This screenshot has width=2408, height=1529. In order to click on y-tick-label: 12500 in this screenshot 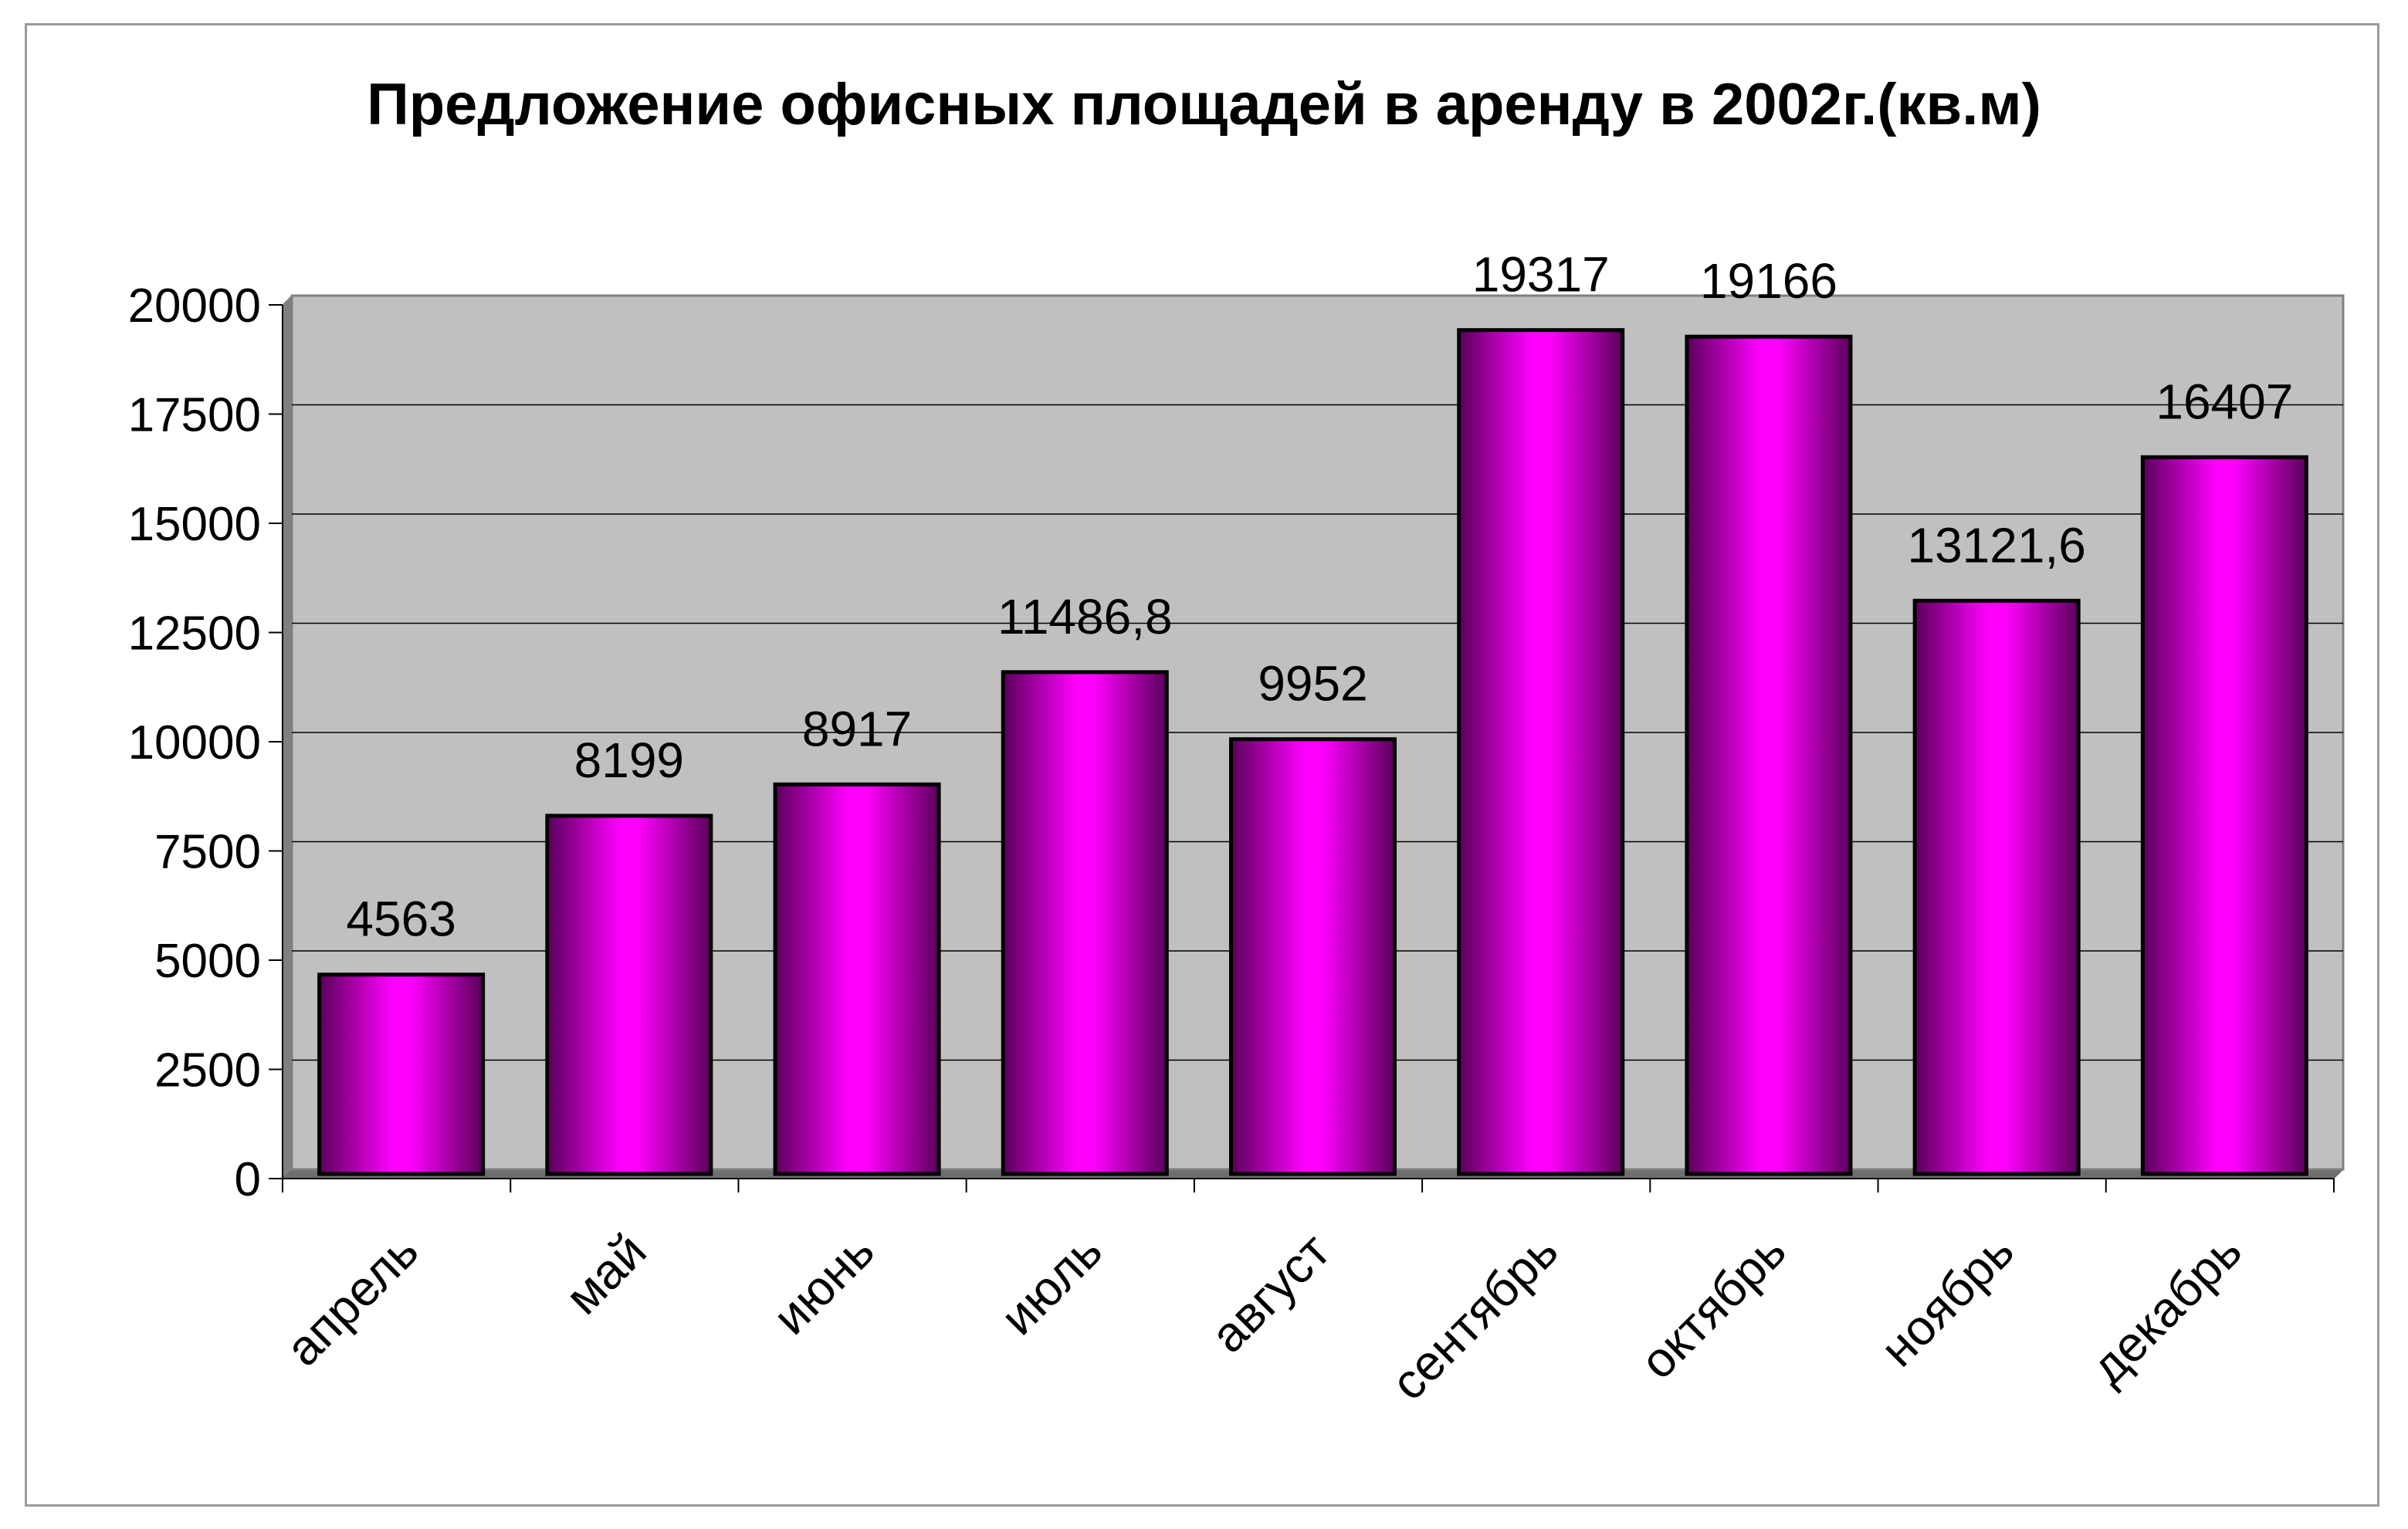, I will do `click(194, 634)`.